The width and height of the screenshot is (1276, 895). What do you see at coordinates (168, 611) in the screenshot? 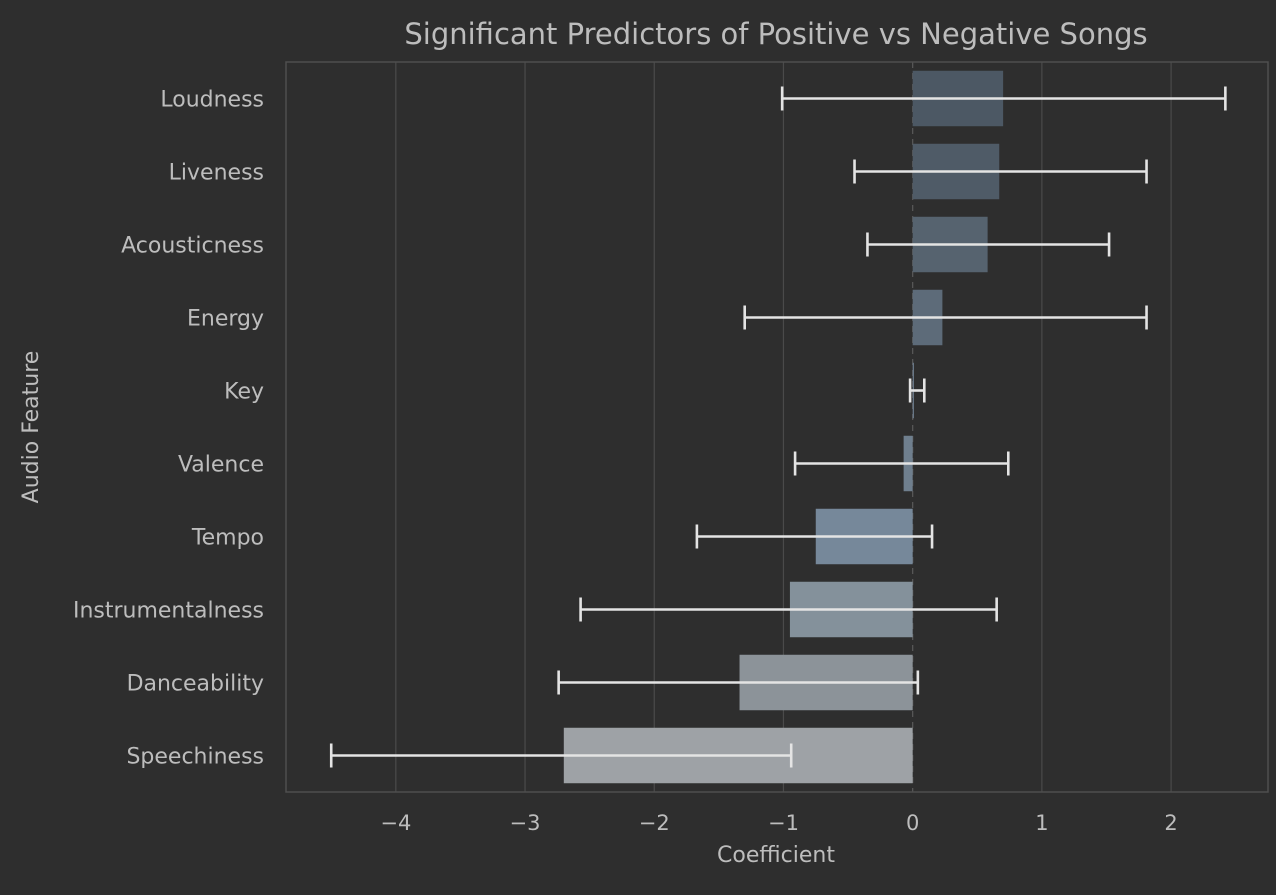
I see `y-tick-label: Instrumentalness` at bounding box center [168, 611].